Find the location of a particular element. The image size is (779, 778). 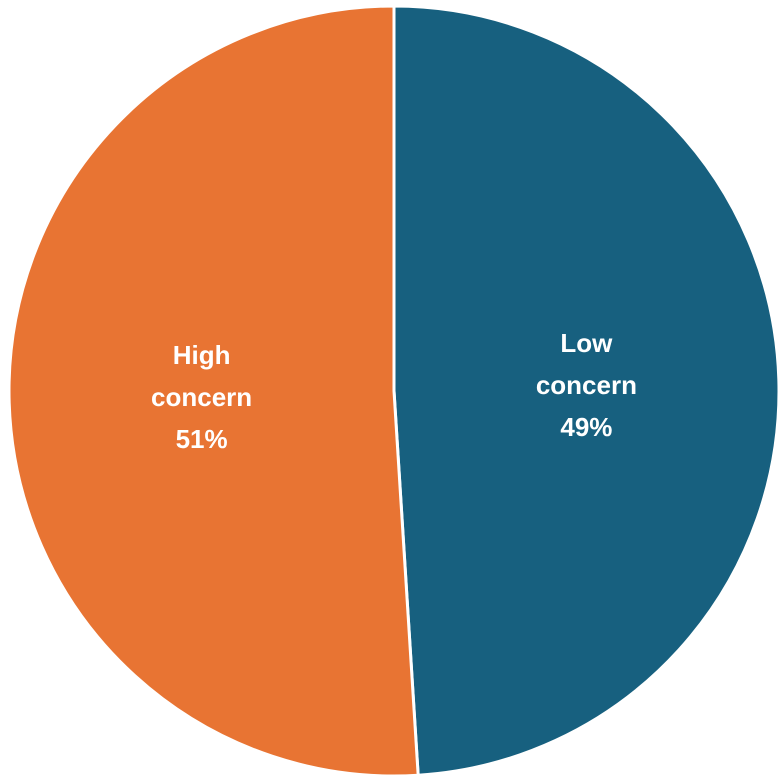

slice-label-group-1: High concern 51% is located at coordinates (201, 397).